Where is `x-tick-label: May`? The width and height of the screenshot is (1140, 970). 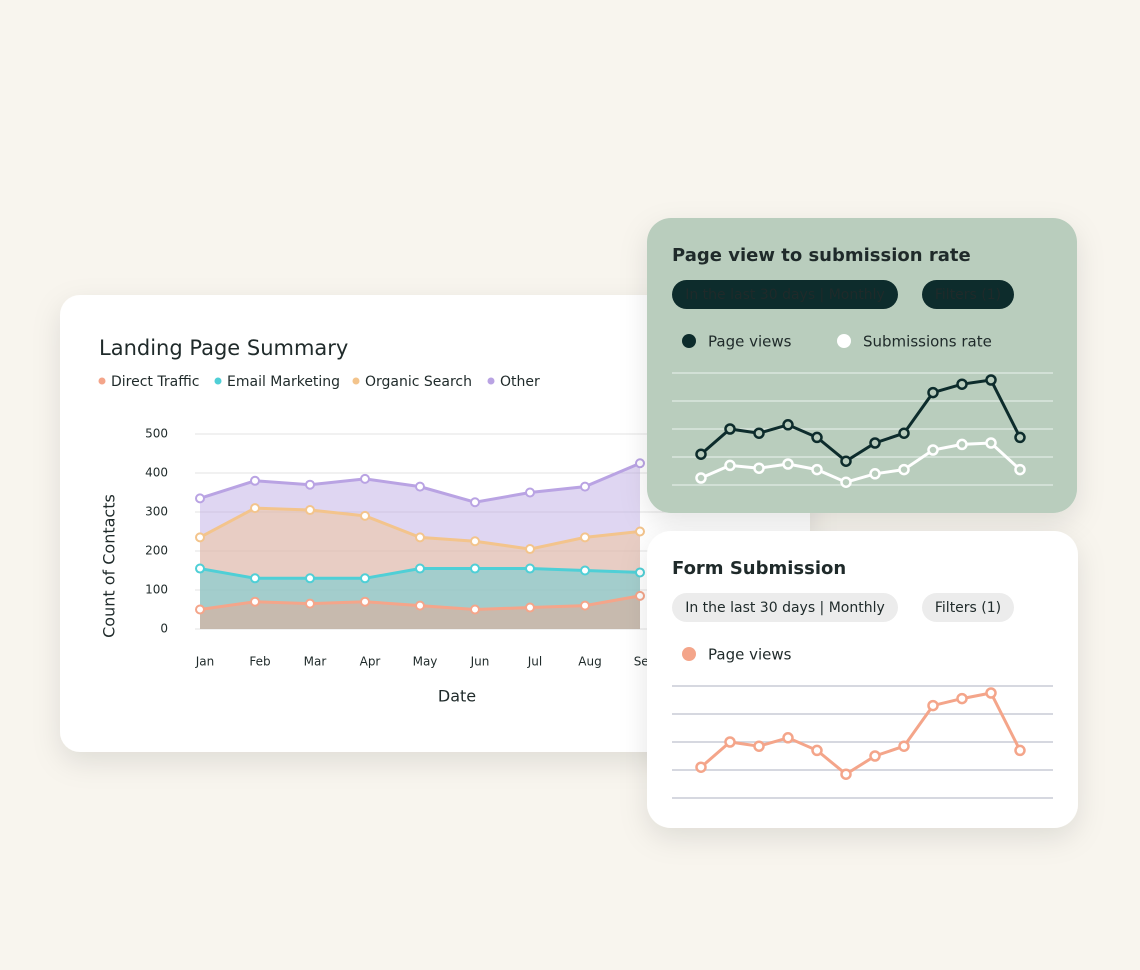 x-tick-label: May is located at coordinates (425, 662).